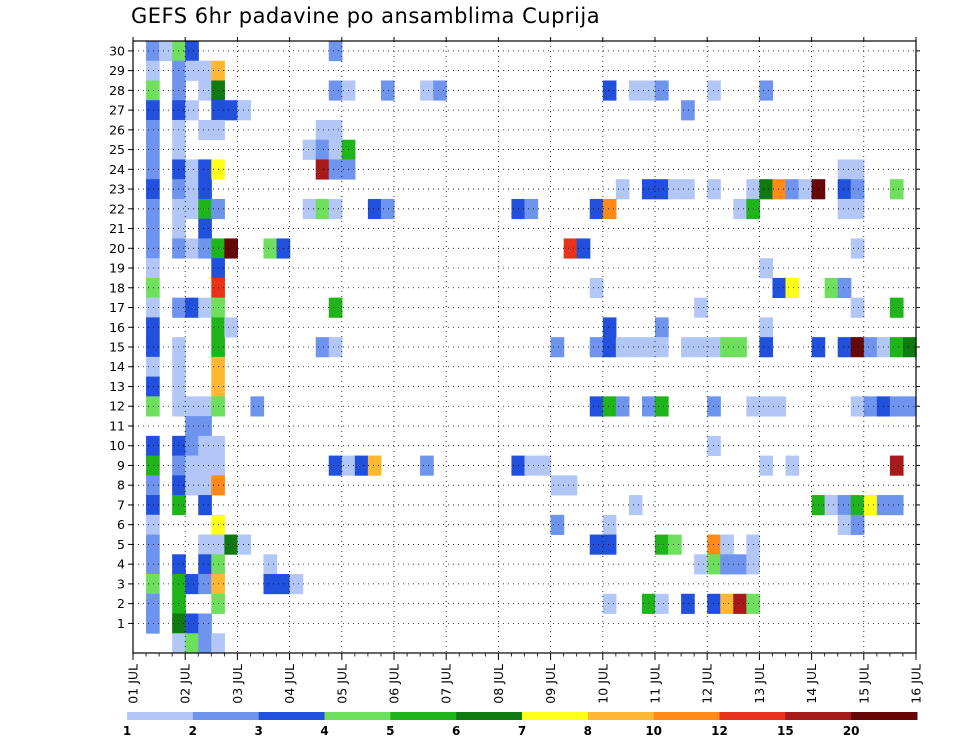 The height and width of the screenshot is (742, 960). Describe the element at coordinates (366, 16) in the screenshot. I see `chart-title: GEFS 6hr padavine po ansamblima Cuprija` at that location.